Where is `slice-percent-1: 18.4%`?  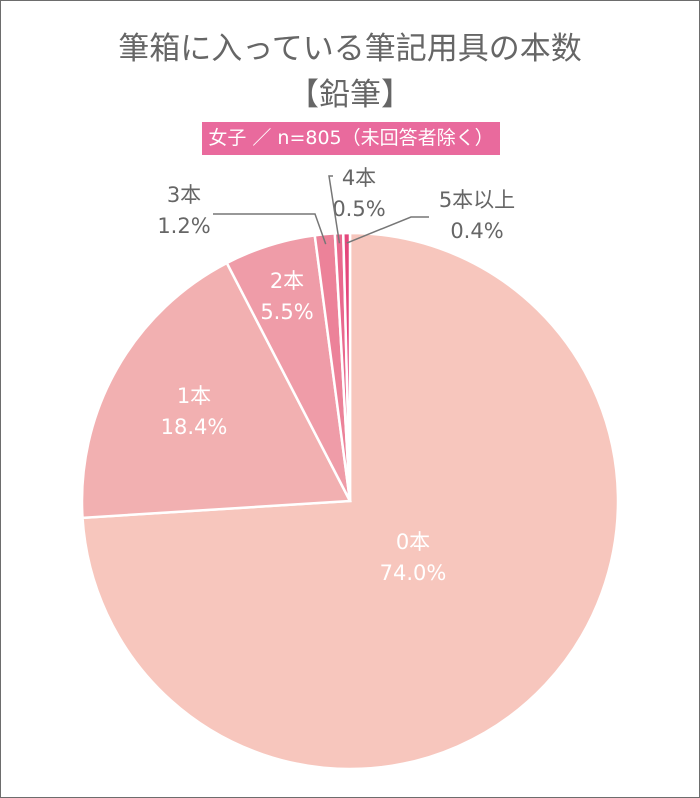 slice-percent-1: 18.4% is located at coordinates (194, 427).